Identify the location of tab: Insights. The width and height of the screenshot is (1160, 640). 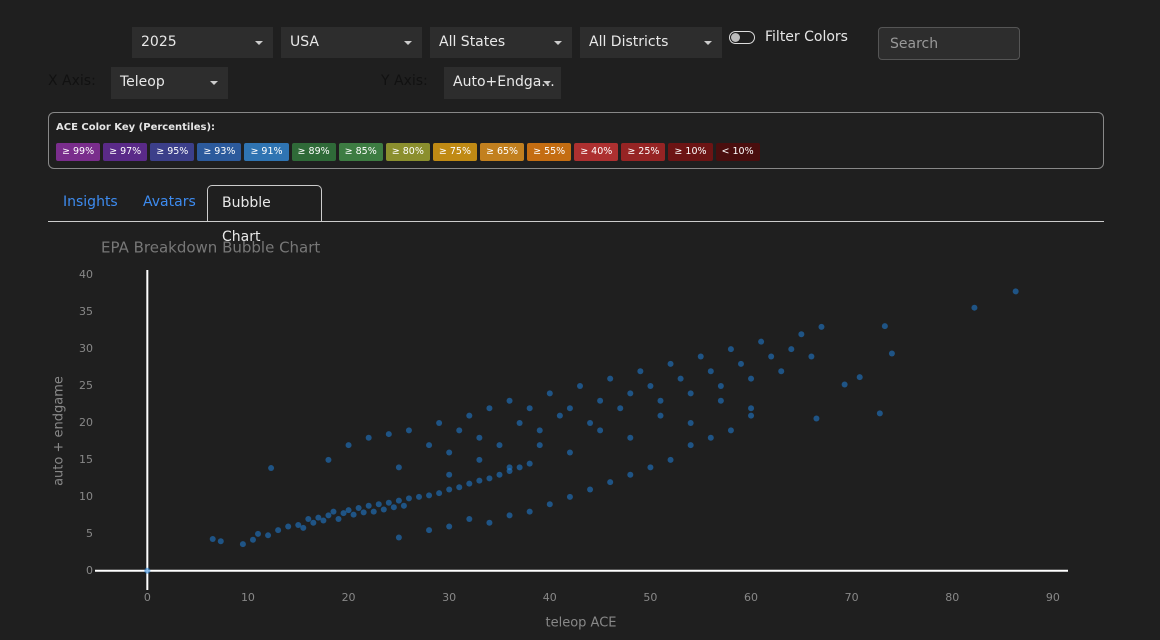
(90, 202).